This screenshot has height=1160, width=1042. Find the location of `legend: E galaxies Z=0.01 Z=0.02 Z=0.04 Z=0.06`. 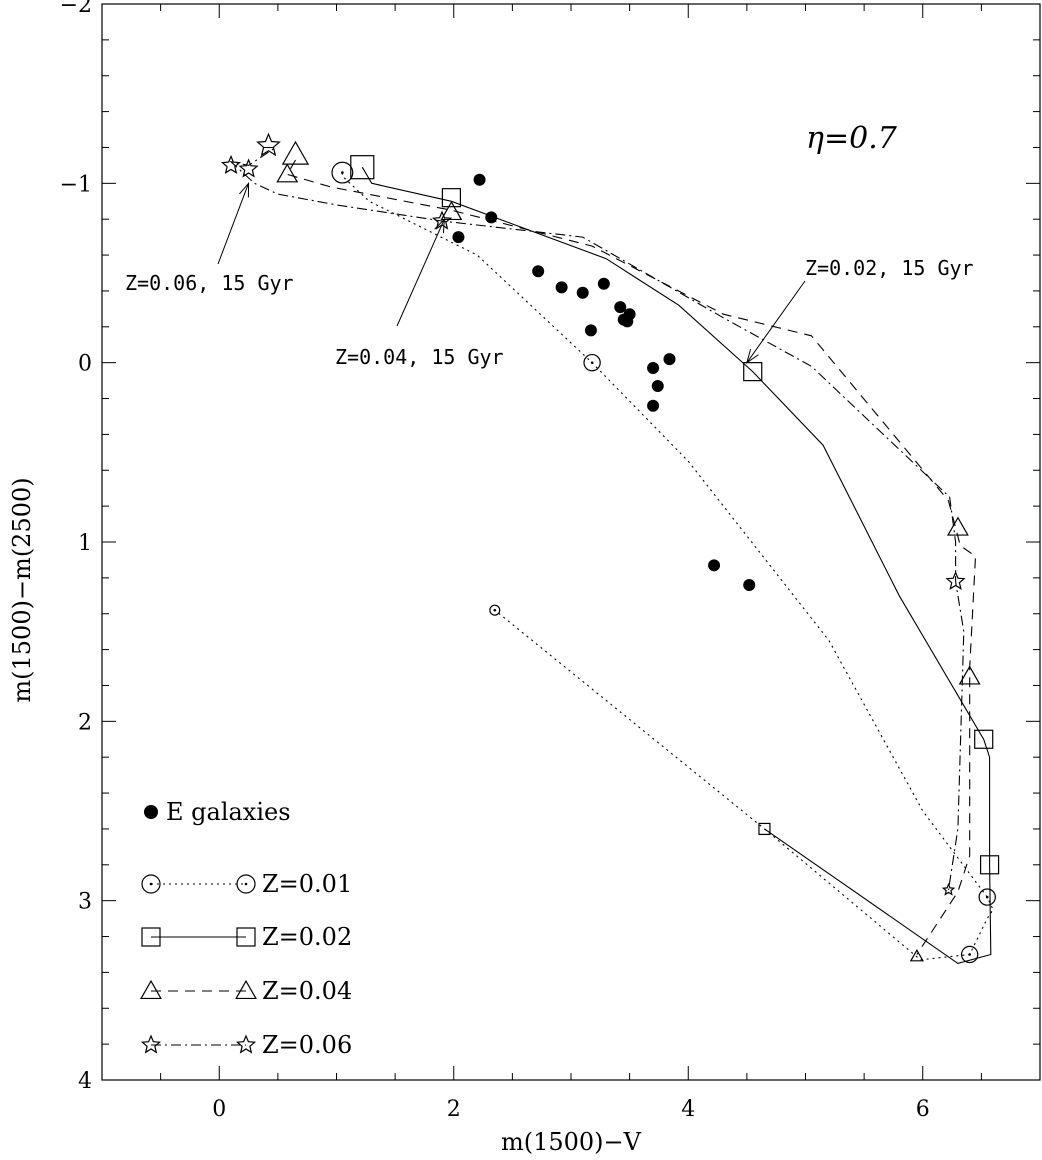

legend: E galaxies Z=0.01 Z=0.02 Z=0.04 Z=0.06 is located at coordinates (246, 928).